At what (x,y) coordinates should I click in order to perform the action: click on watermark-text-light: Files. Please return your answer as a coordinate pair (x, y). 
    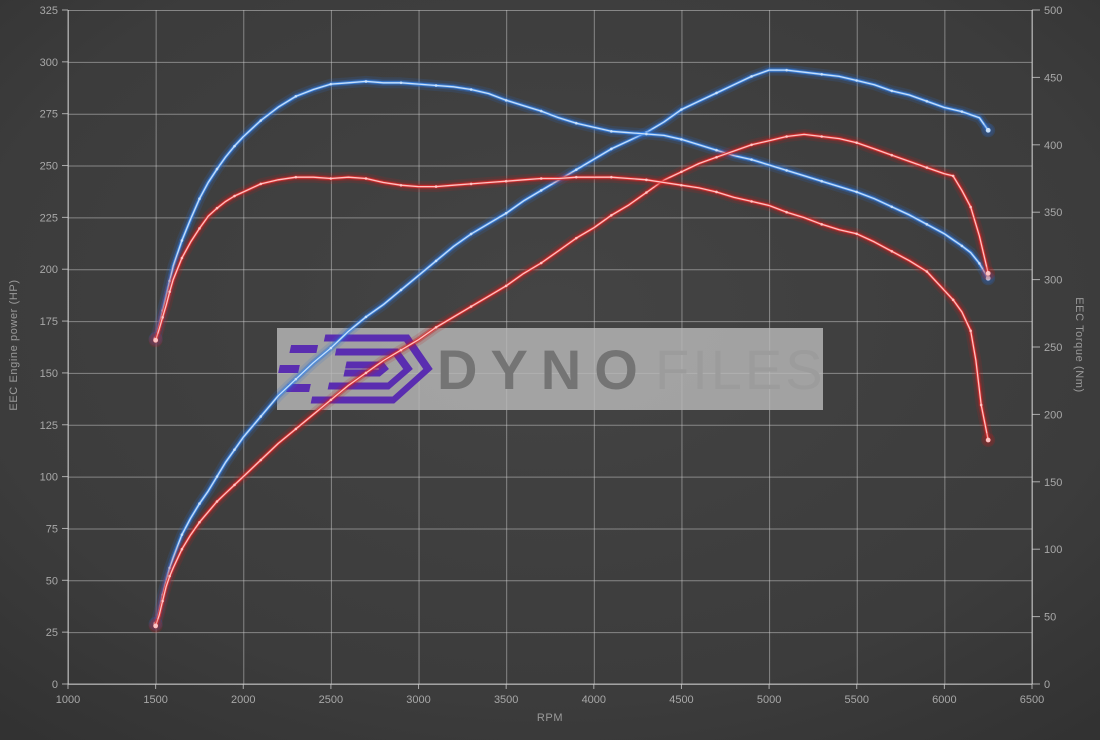
    Looking at the image, I should click on (740, 369).